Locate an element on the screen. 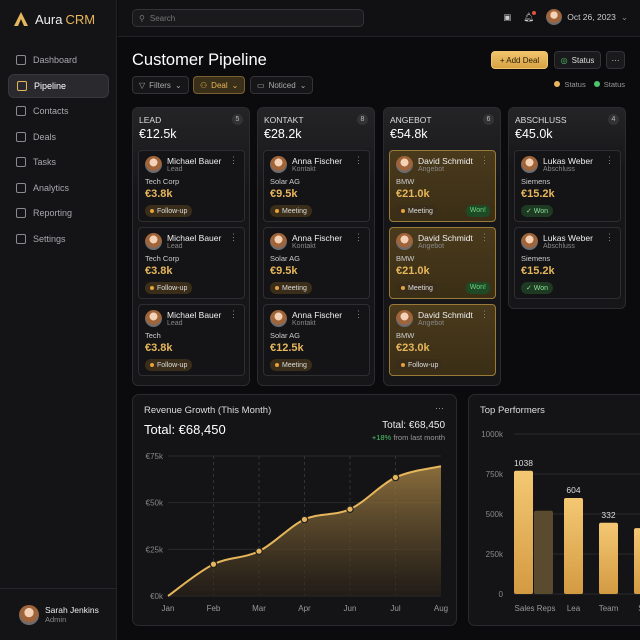 Image resolution: width=640 pixels, height=640 pixels. company: BMW is located at coordinates (405, 181).